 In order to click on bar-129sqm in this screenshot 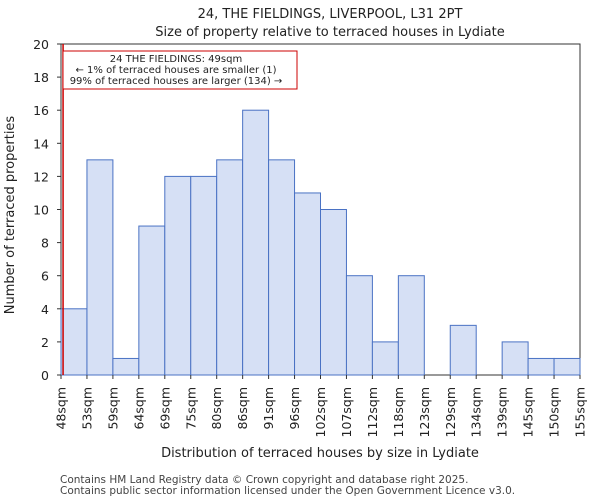, I will do `click(463, 350)`.